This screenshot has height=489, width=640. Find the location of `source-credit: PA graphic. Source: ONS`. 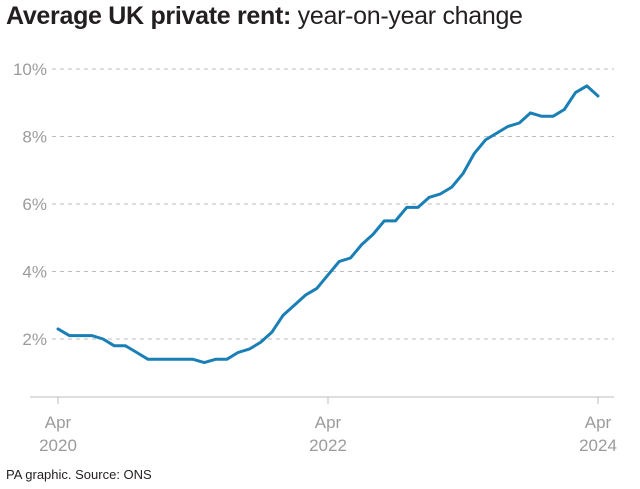

source-credit: PA graphic. Source: ONS is located at coordinates (79, 474).